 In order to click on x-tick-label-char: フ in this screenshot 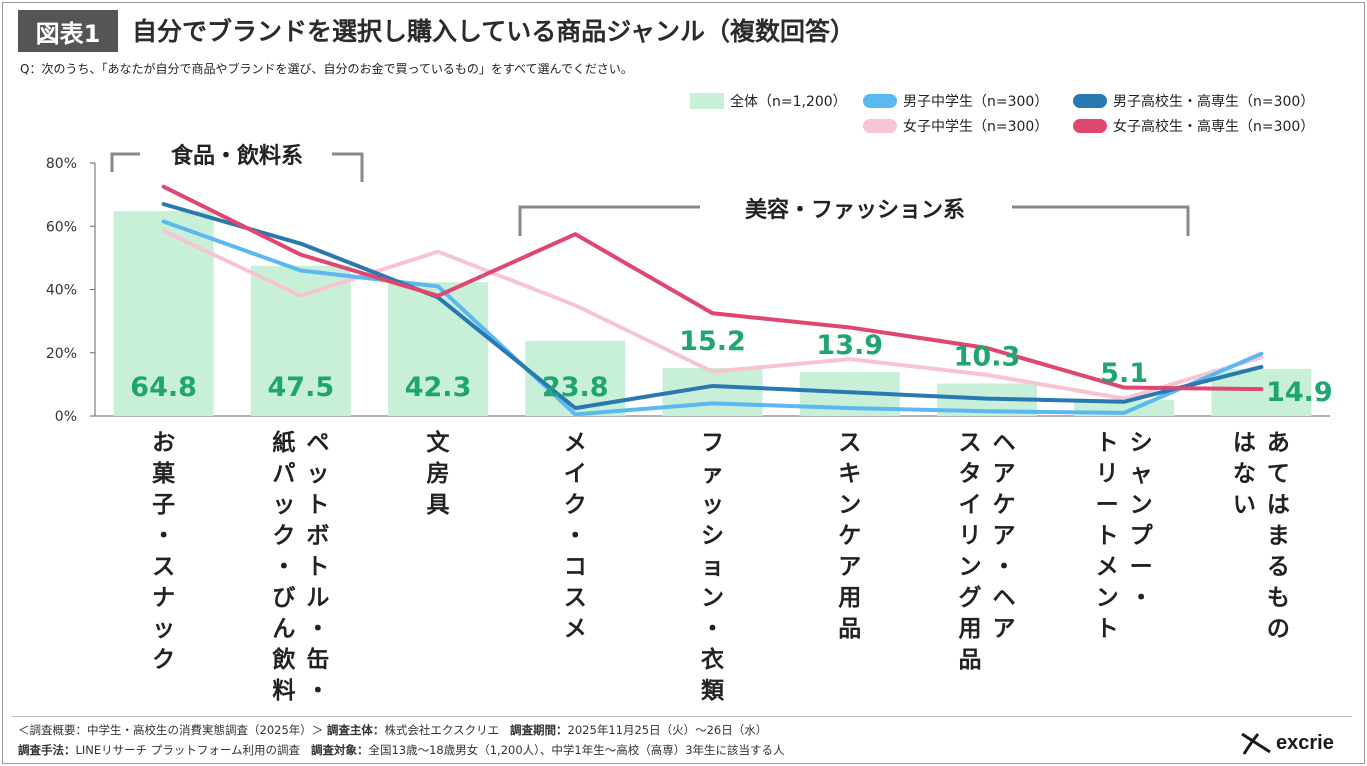, I will do `click(712, 443)`.